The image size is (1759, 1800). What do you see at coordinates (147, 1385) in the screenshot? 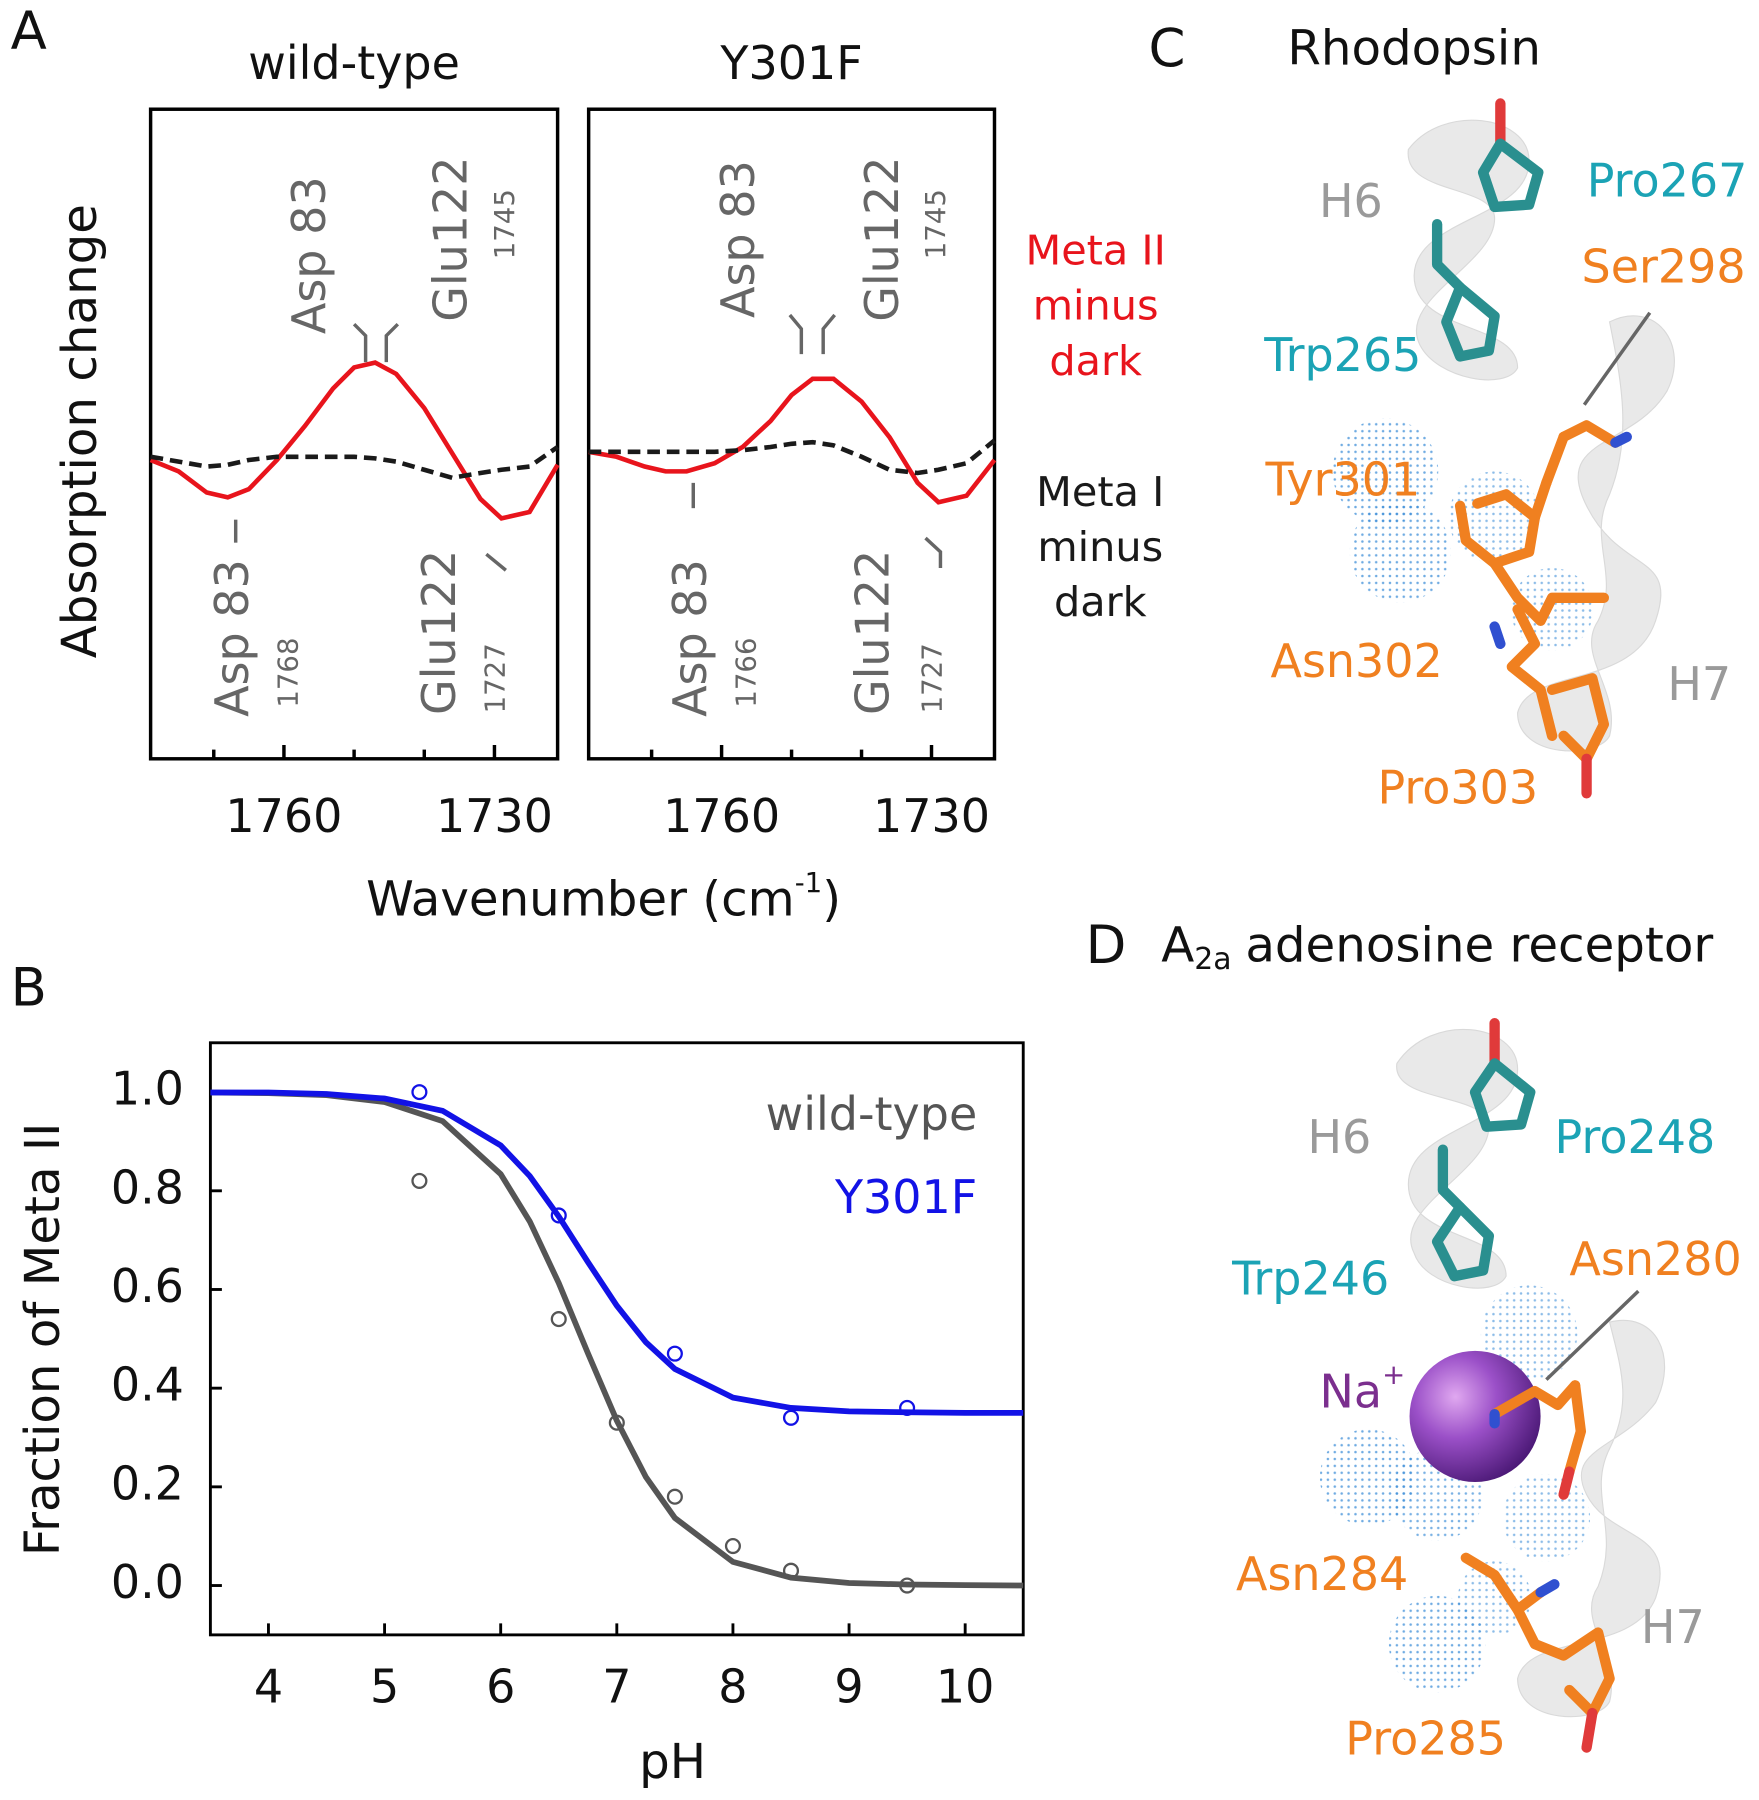
I see `y-tick-label: 0.4` at bounding box center [147, 1385].